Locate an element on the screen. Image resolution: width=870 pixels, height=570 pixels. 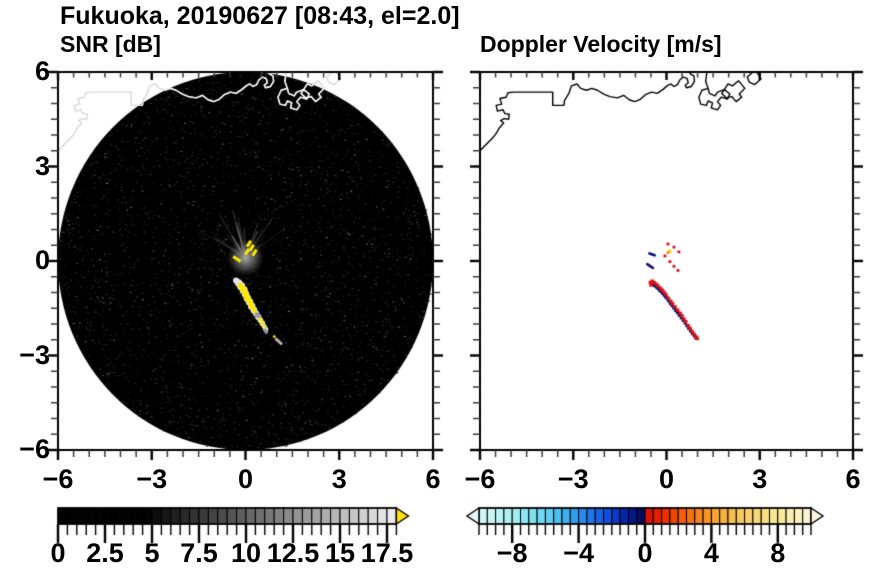
velocity-colorbar-tick-label: −8 is located at coordinates (512, 553).